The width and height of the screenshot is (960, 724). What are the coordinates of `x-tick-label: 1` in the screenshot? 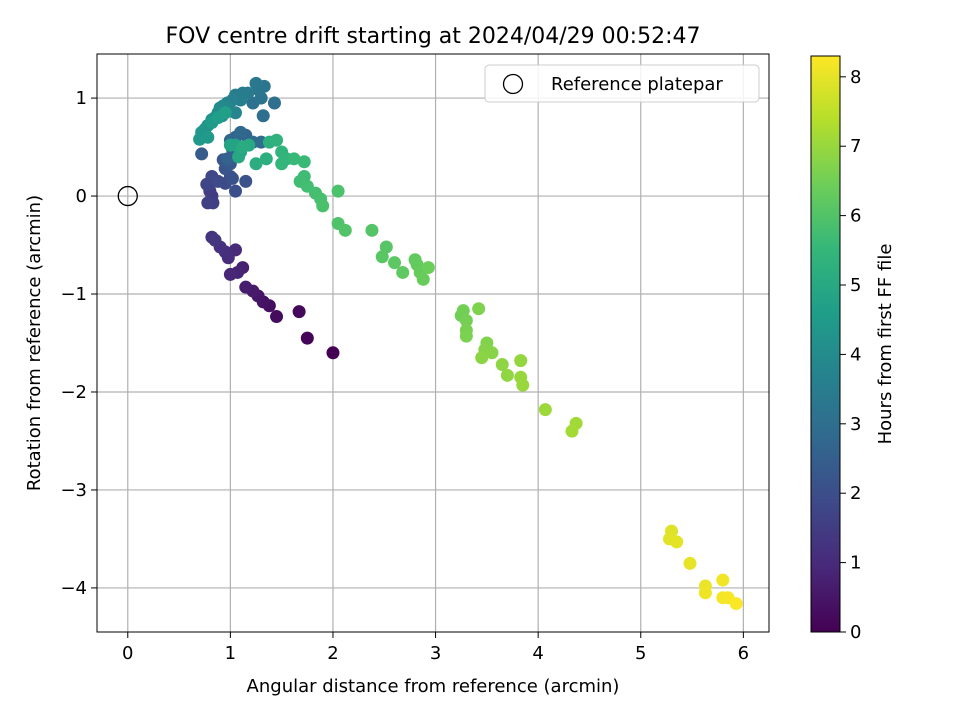 It's located at (230, 653).